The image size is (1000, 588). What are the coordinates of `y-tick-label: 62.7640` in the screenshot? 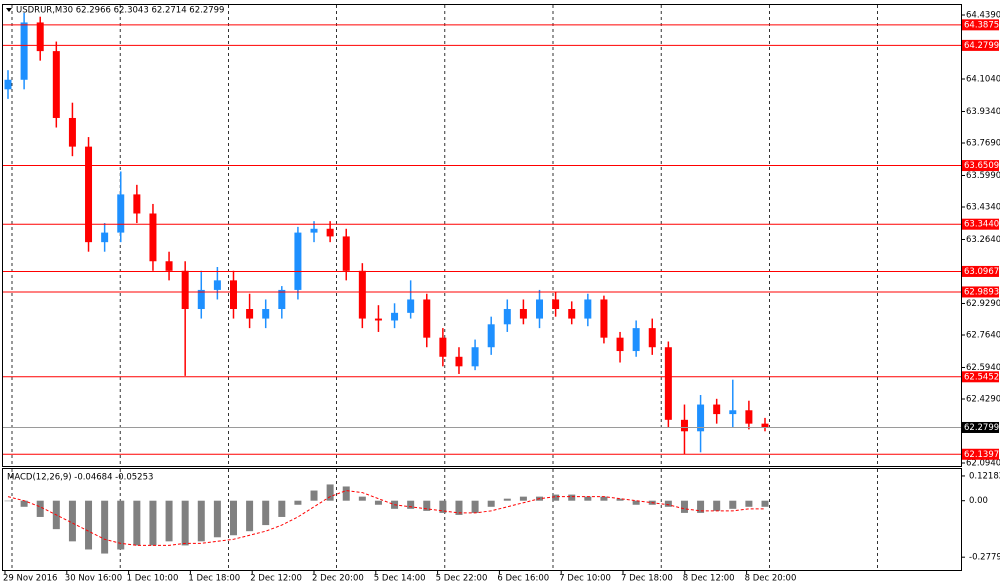 It's located at (983, 336).